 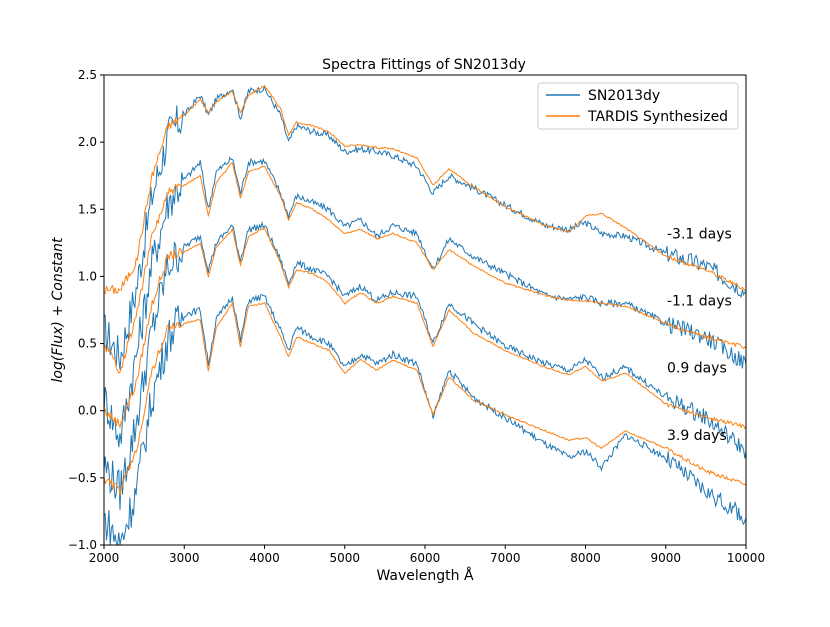 I want to click on y-axis-label: log(Flux) + Constant, so click(x=58, y=309).